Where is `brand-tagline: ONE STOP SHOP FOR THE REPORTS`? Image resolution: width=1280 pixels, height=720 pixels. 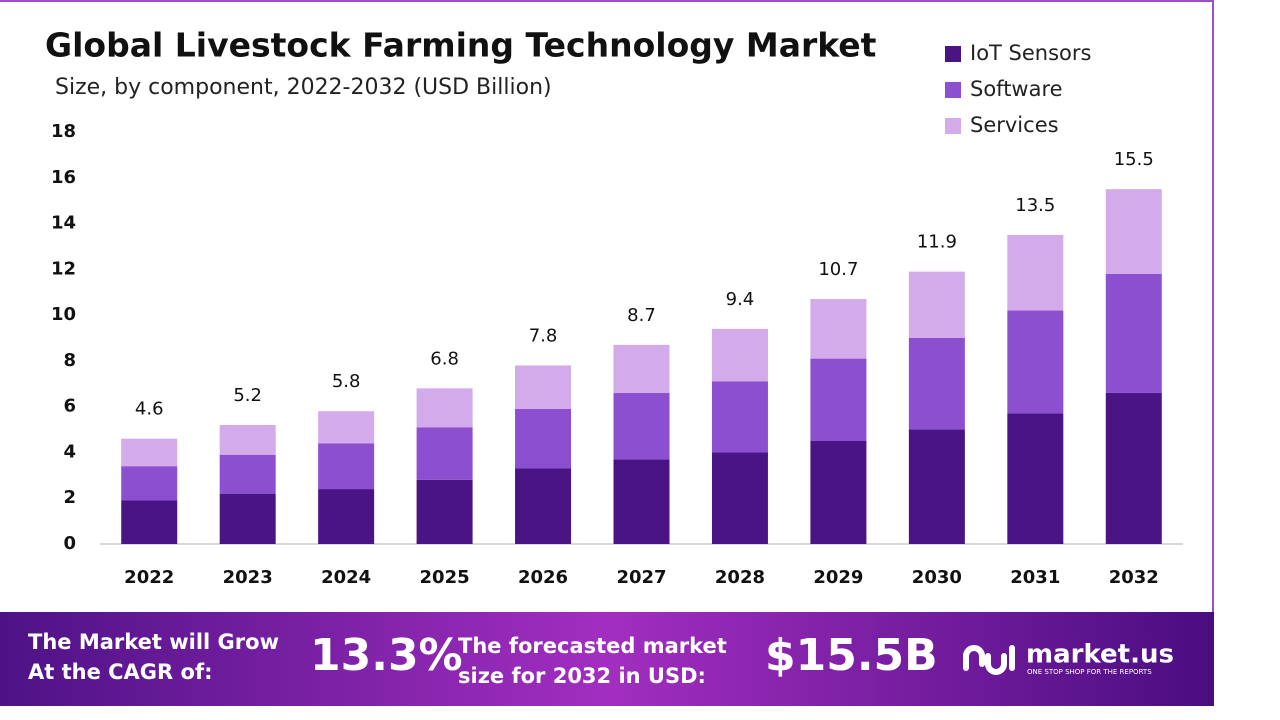
brand-tagline: ONE STOP SHOP FOR THE REPORTS is located at coordinates (1089, 672).